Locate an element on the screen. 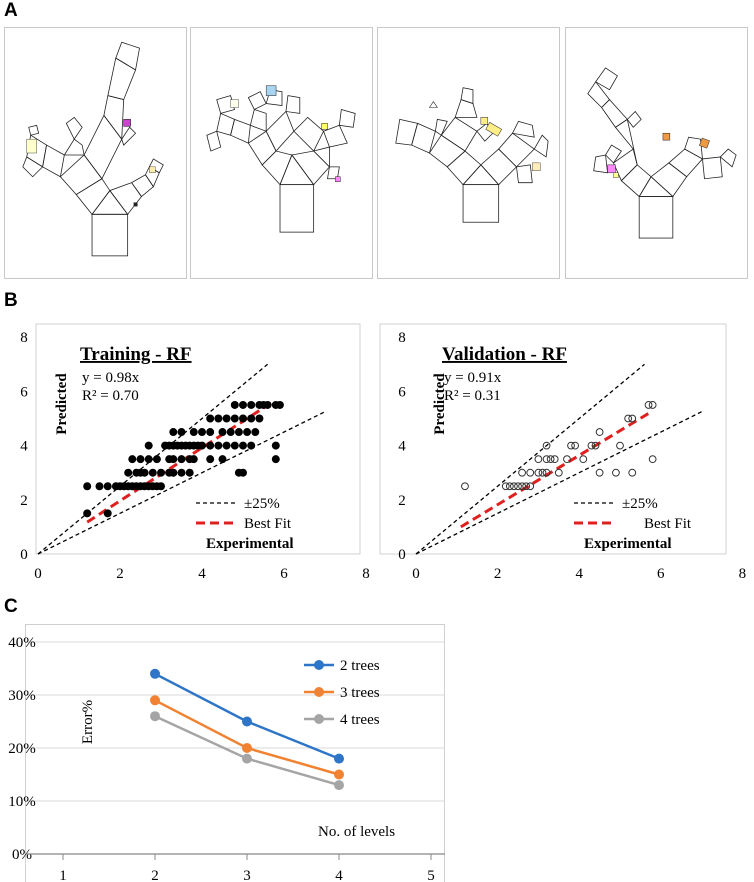 The height and width of the screenshot is (882, 754). legend-label: 4 trees is located at coordinates (360, 720).